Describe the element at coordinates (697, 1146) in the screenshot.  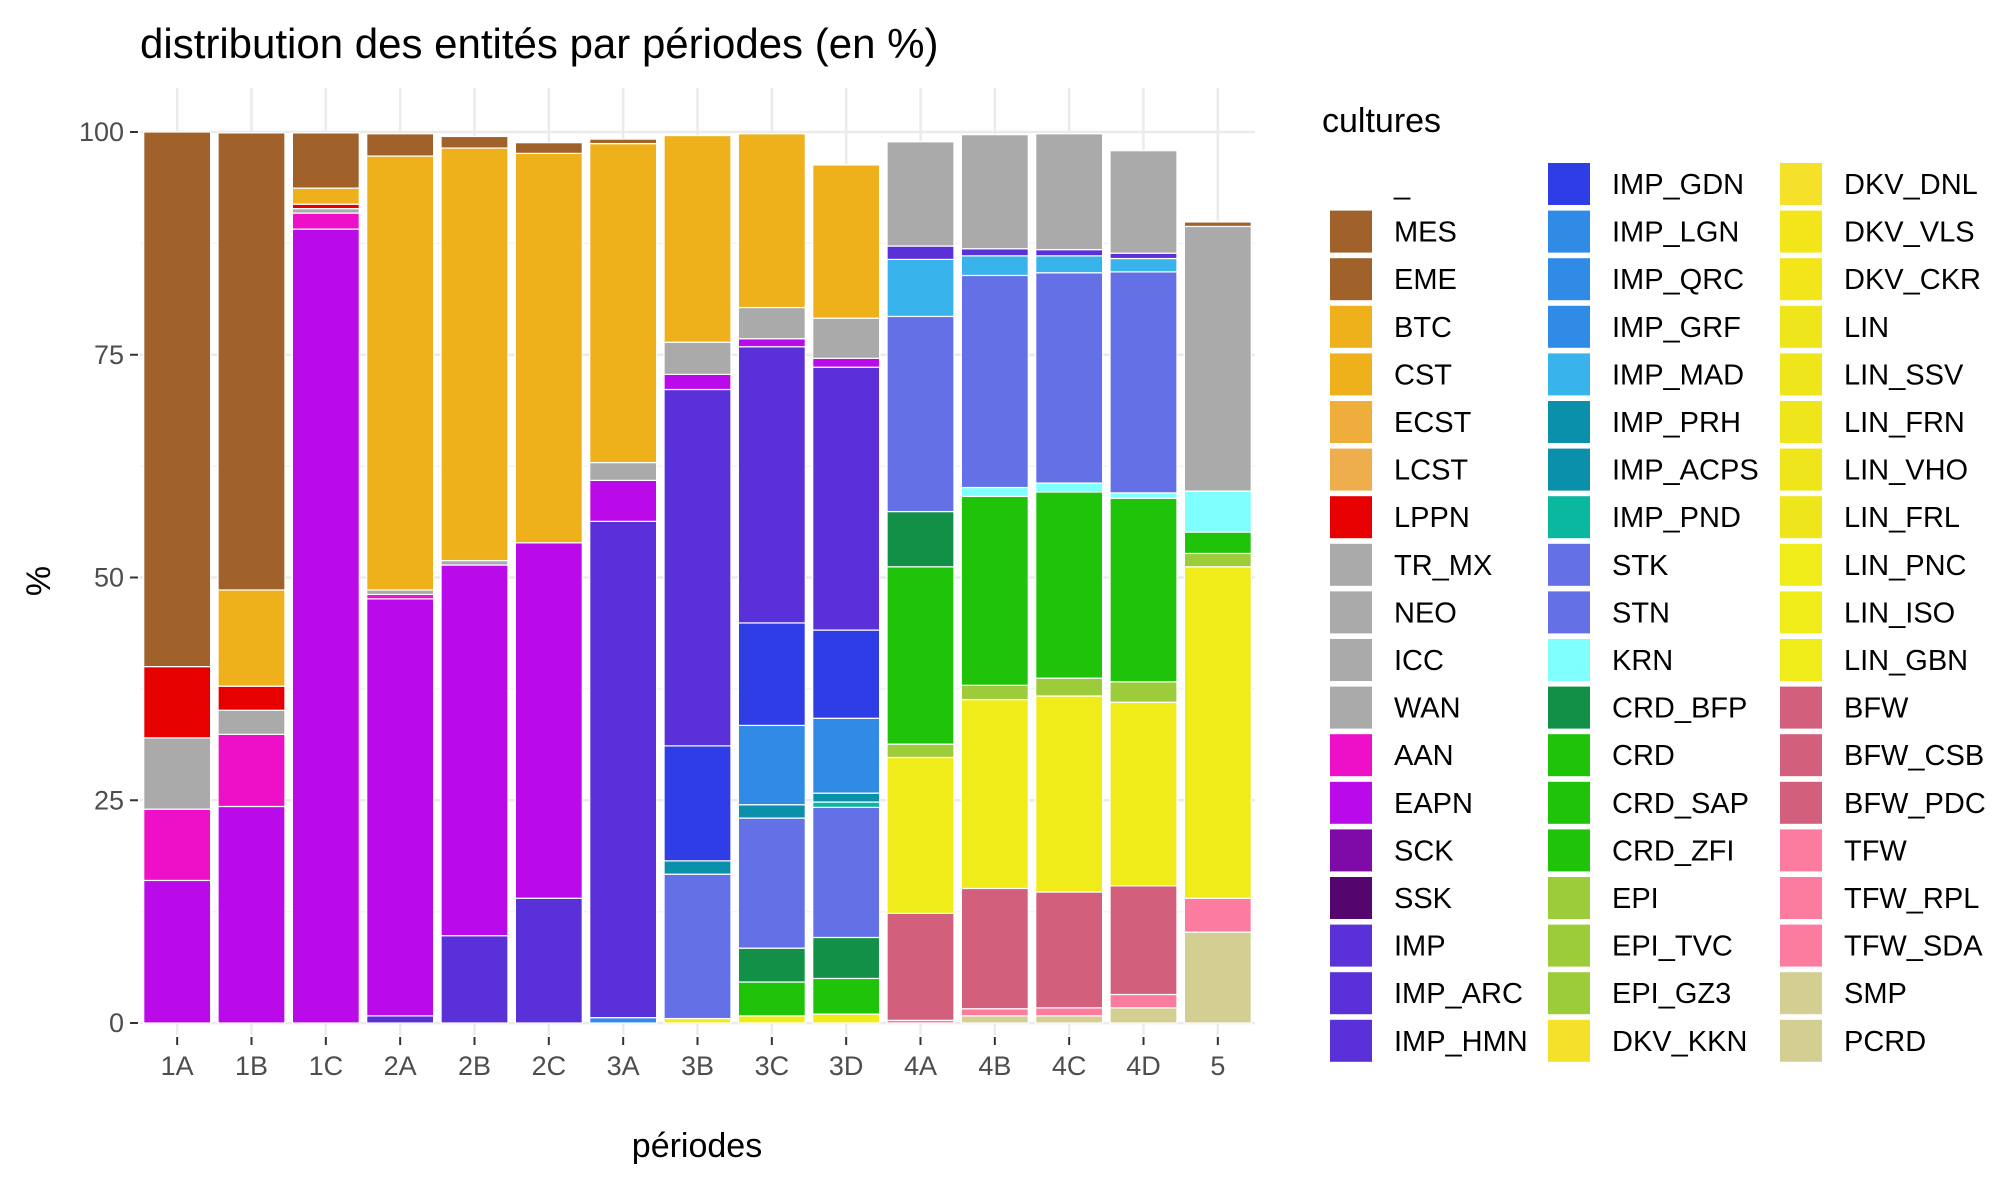
I see `x-axis-title: périodes` at that location.